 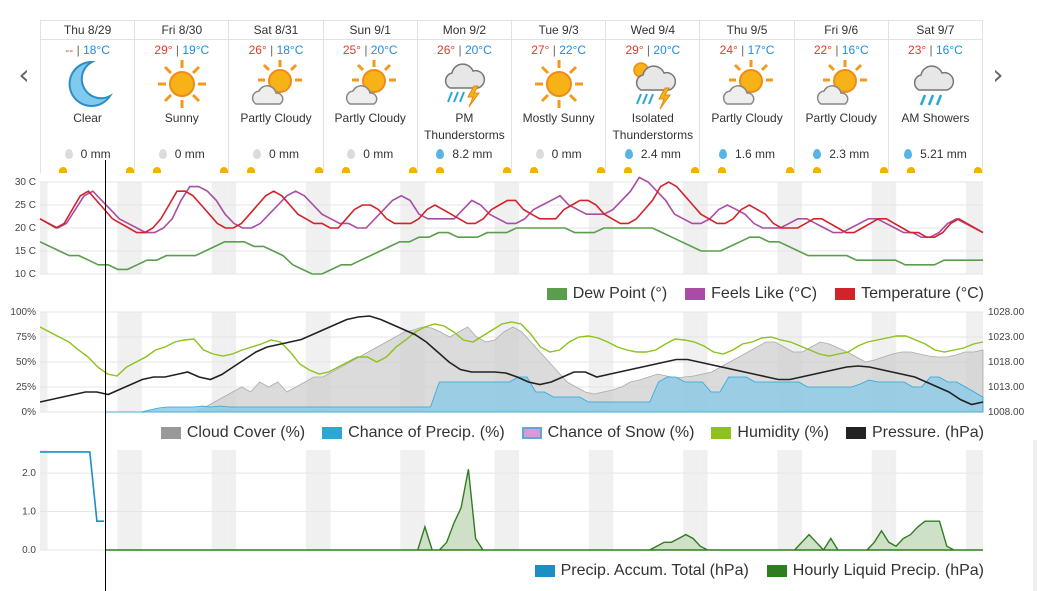 What do you see at coordinates (413, 433) in the screenshot?
I see `legend-chance-precip: Chance of Precip. (%)` at bounding box center [413, 433].